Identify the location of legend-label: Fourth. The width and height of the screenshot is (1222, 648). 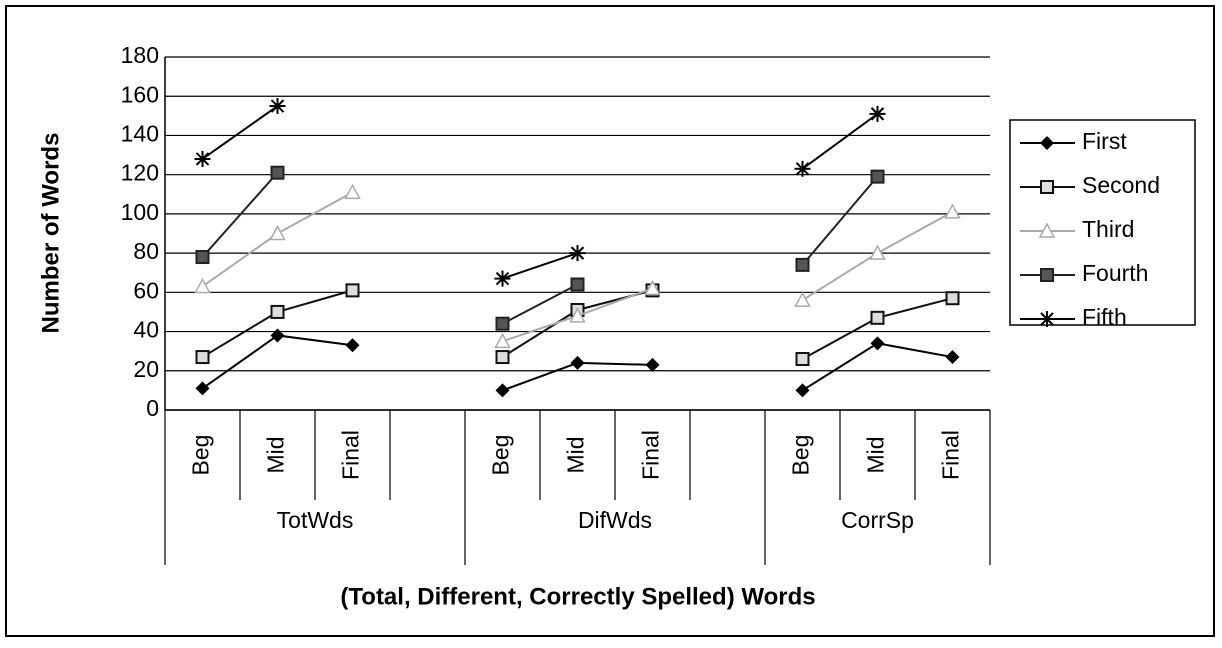
(1115, 273).